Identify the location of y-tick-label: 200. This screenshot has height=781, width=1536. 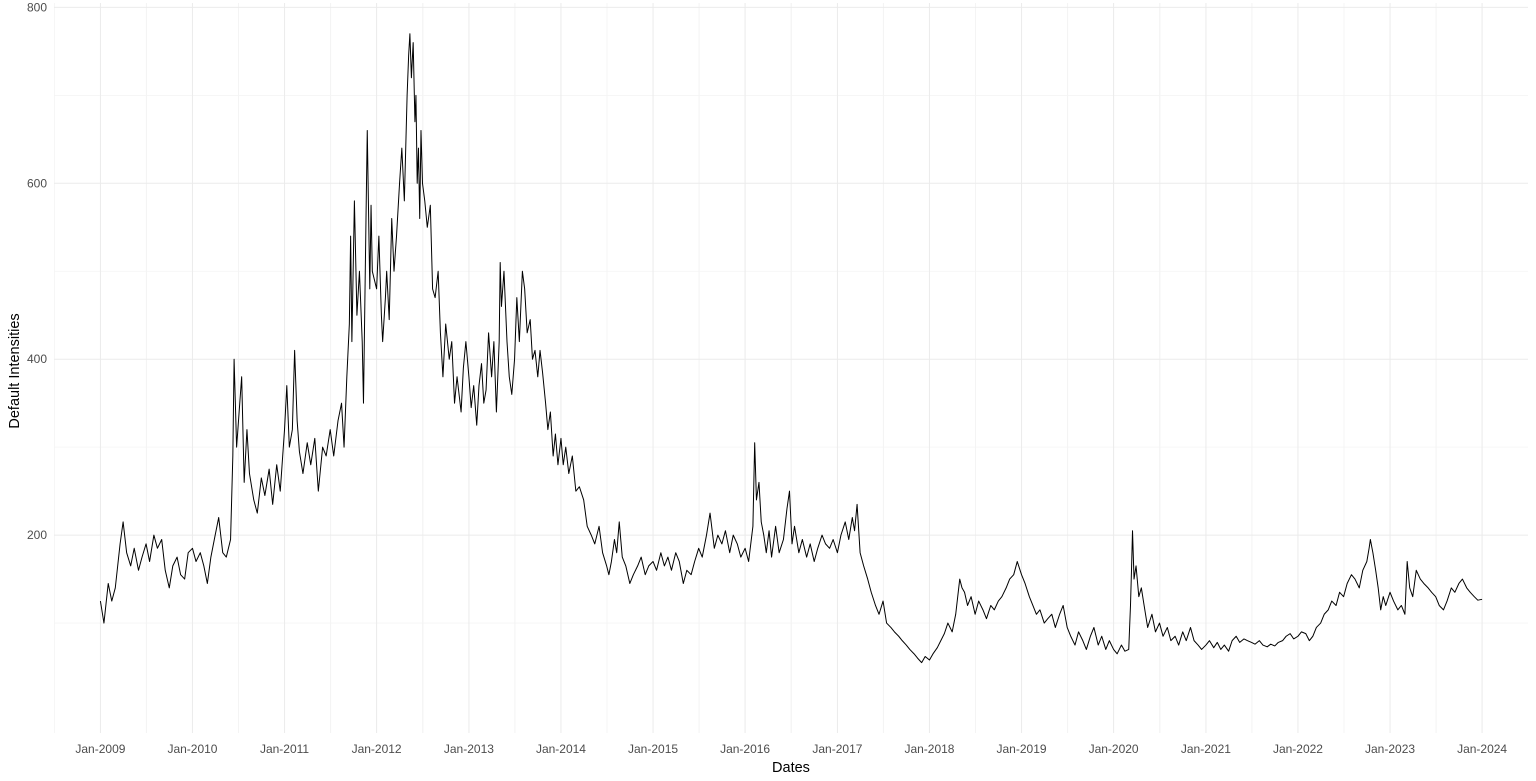
(37, 535).